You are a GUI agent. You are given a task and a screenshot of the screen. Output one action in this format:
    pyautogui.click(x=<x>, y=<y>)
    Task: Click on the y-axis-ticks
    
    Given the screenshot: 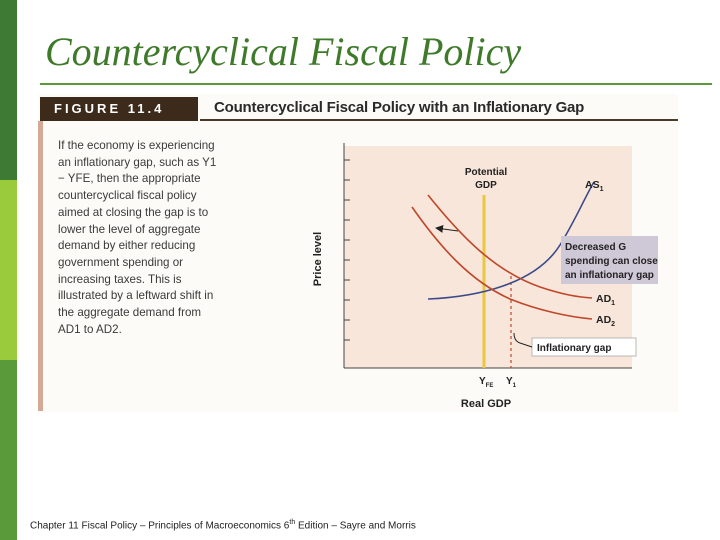 What is the action you would take?
    pyautogui.click(x=347, y=250)
    